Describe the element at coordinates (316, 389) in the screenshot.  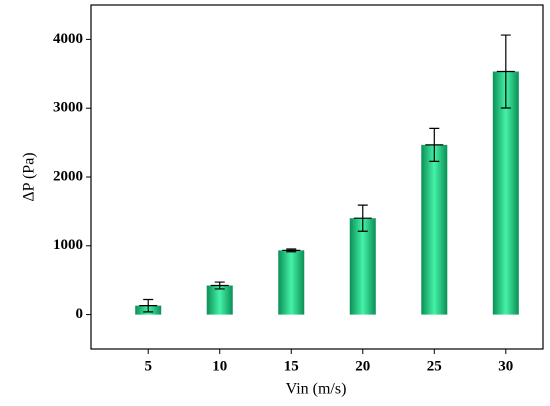
I see `x-axis-label: Vin (m/s)` at that location.